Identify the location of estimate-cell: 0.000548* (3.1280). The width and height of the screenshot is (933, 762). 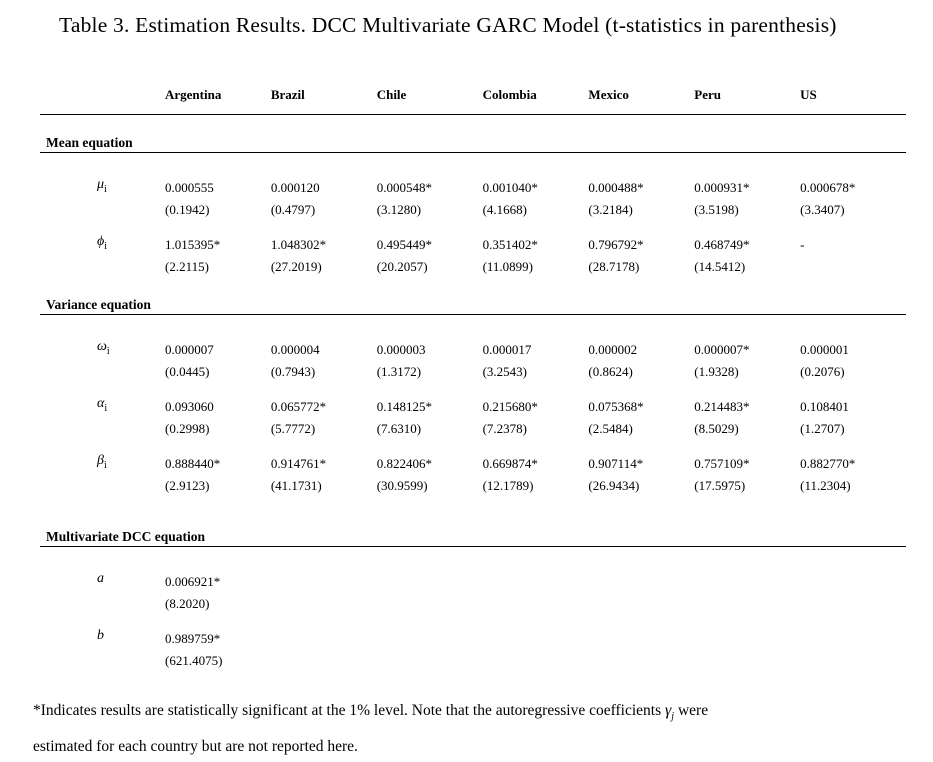
(430, 199).